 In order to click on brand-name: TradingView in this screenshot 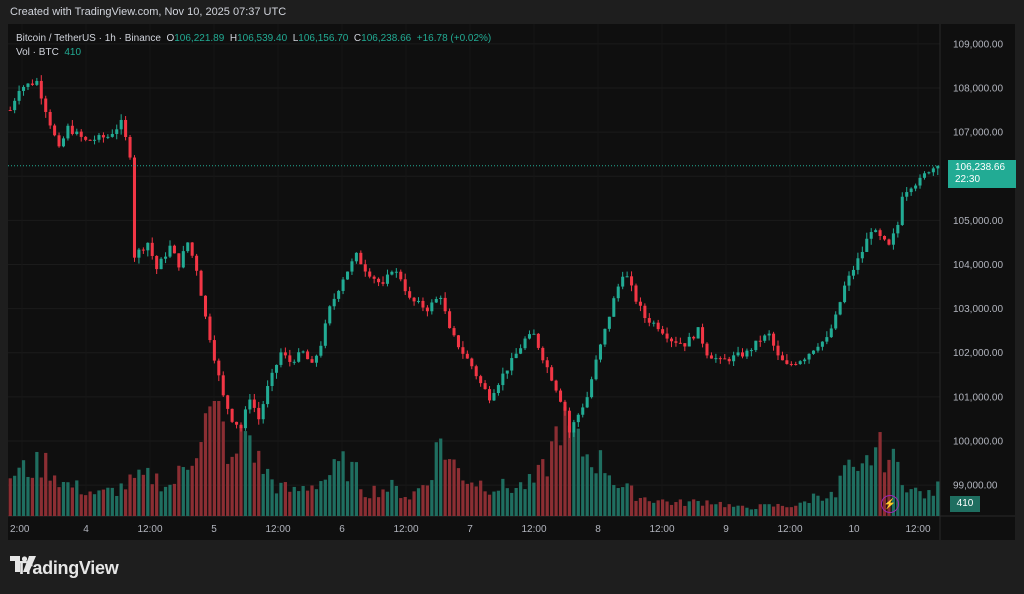, I will do `click(67, 567)`.